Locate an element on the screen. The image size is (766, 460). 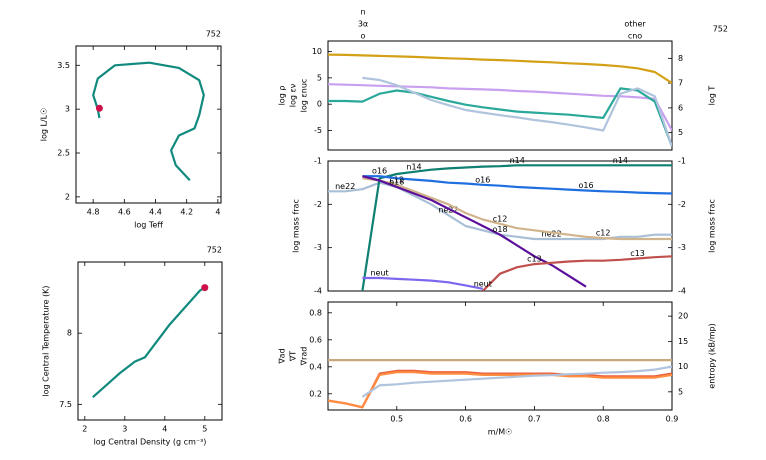
y-axis-label: log Central Temperature (K) is located at coordinates (46, 340).